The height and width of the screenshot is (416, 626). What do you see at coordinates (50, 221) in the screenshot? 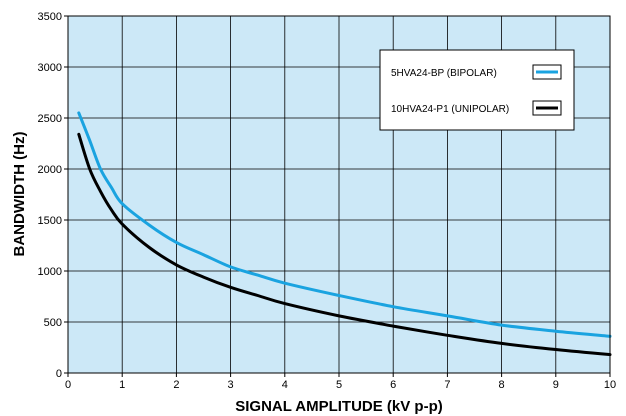
I see `y-tick-label: 1500` at bounding box center [50, 221].